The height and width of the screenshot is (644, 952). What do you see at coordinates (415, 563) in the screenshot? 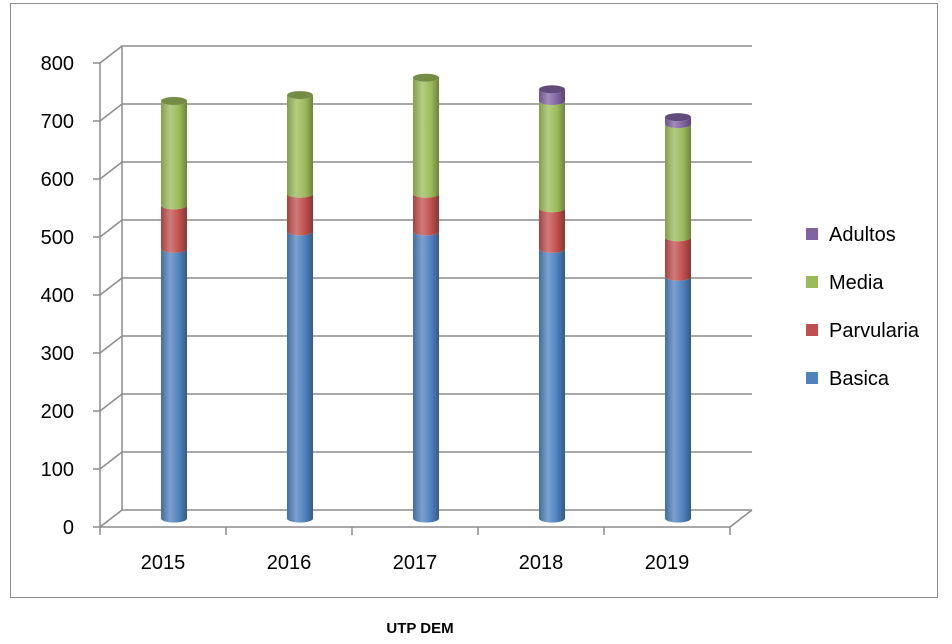
I see `x-tick-label: 2017` at bounding box center [415, 563].